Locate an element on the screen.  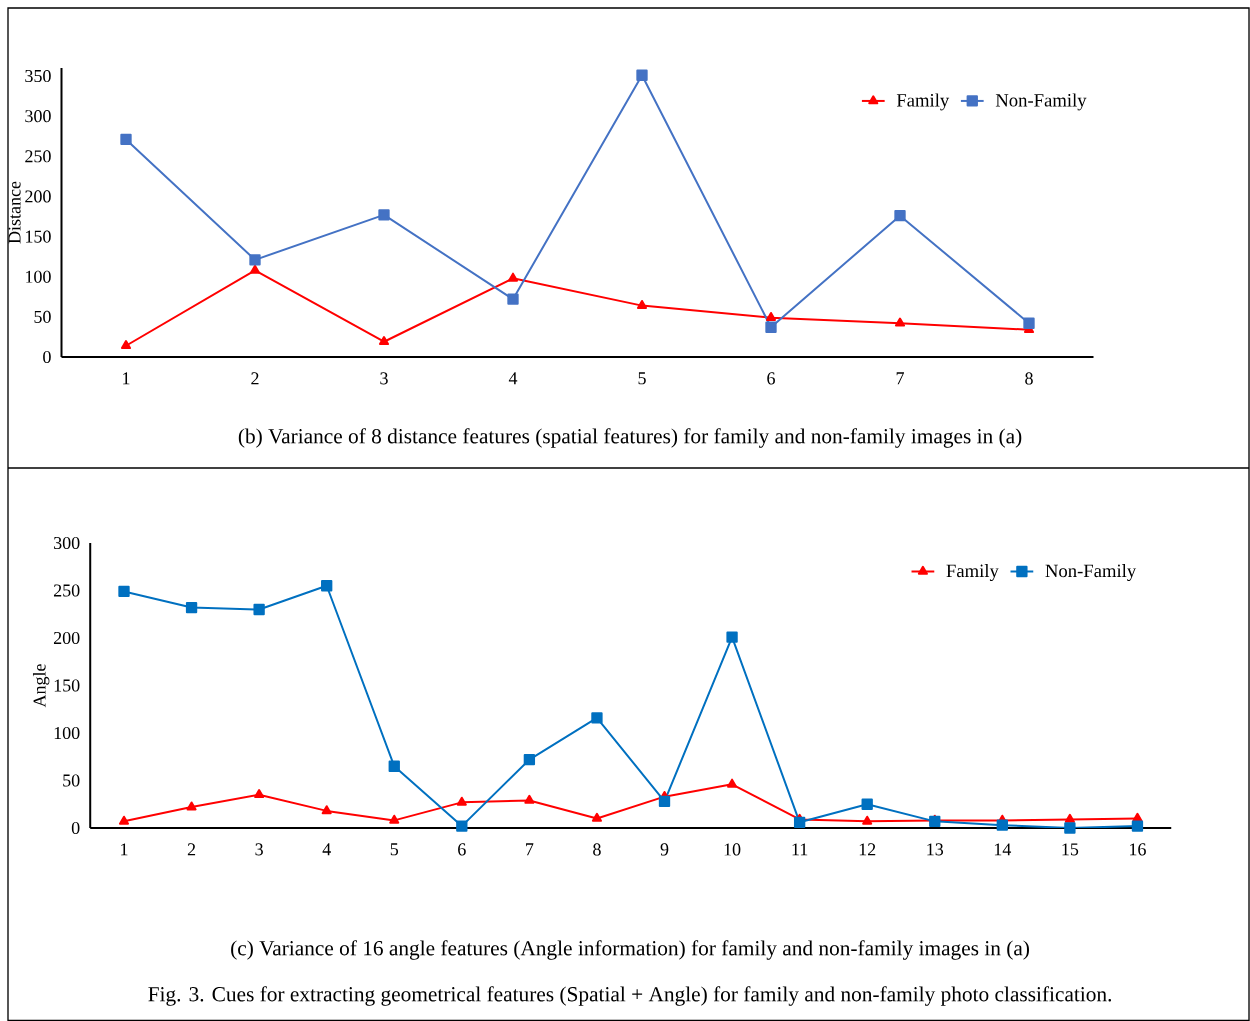
x-tick-label: 12 is located at coordinates (867, 849).